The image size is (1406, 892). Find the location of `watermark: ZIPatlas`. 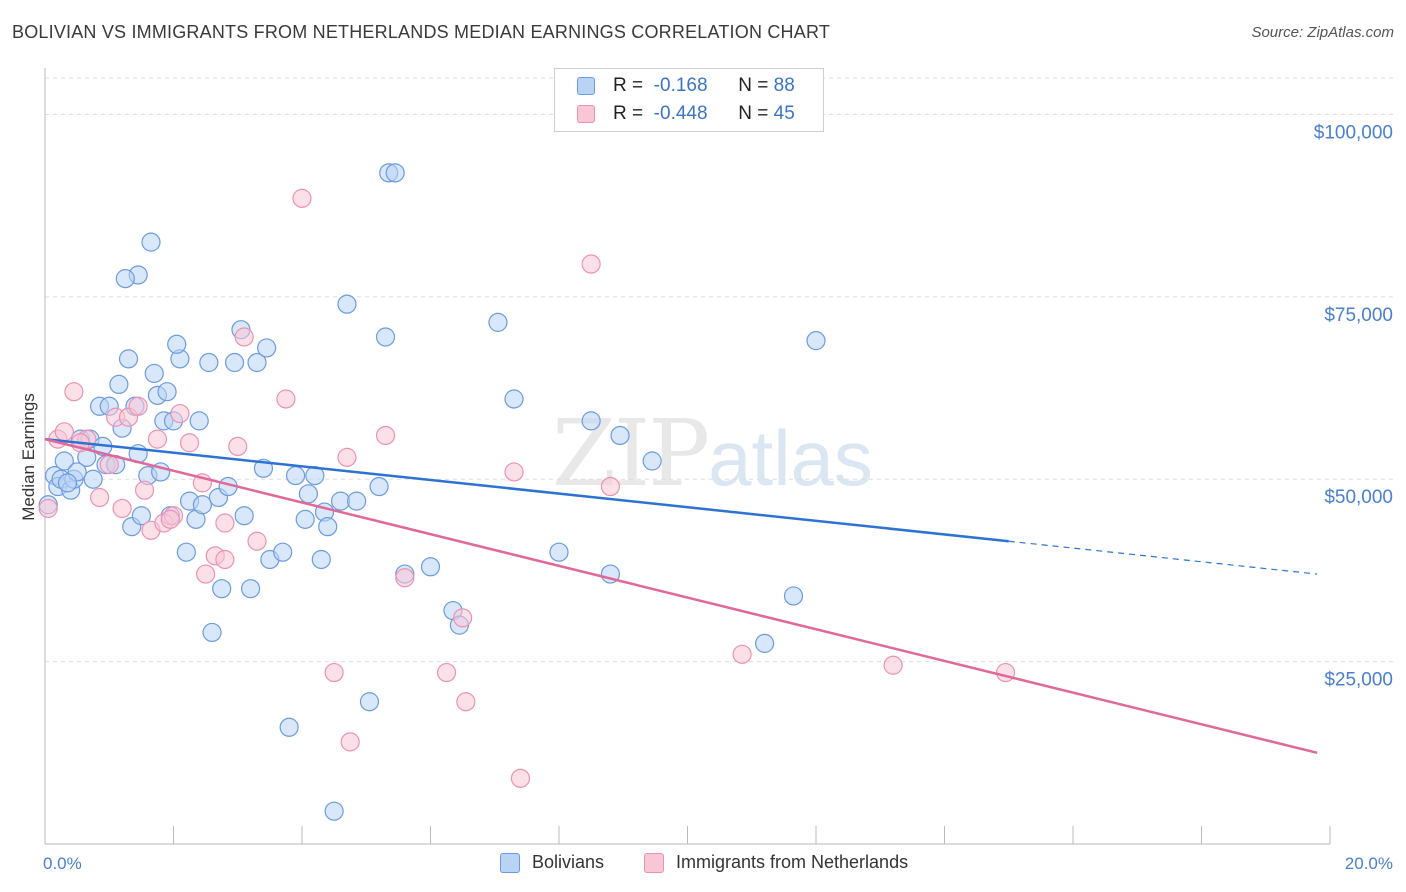

watermark: ZIPatlas is located at coordinates (712, 453).